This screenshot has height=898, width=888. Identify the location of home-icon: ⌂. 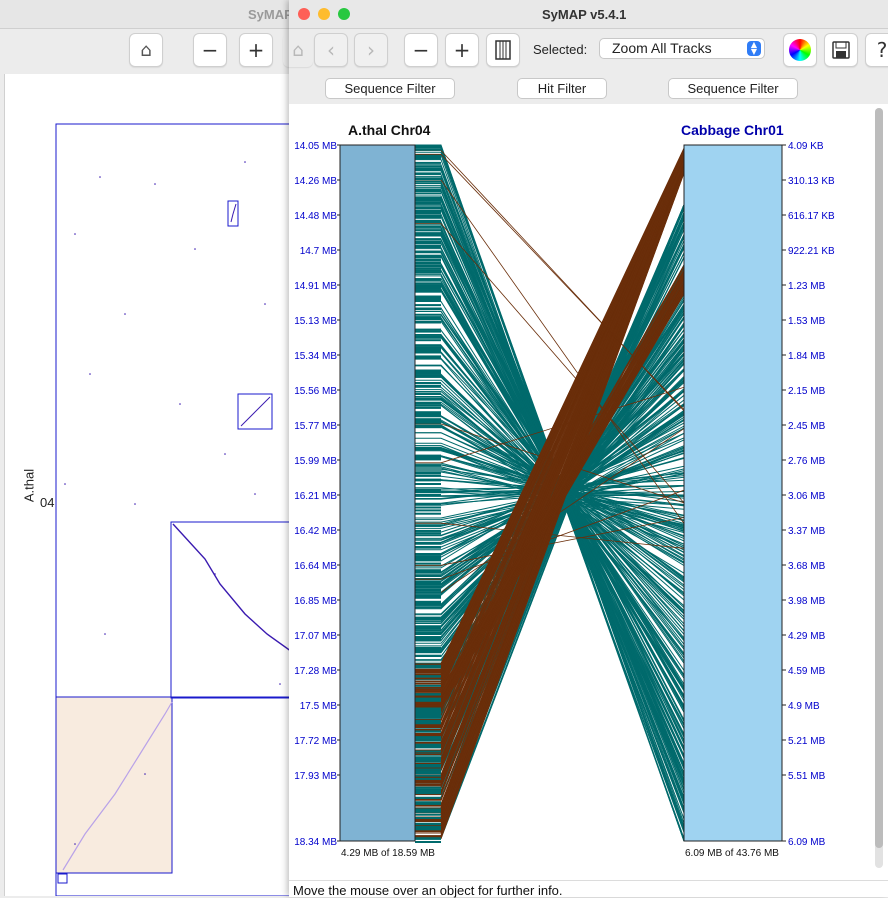
(146, 50).